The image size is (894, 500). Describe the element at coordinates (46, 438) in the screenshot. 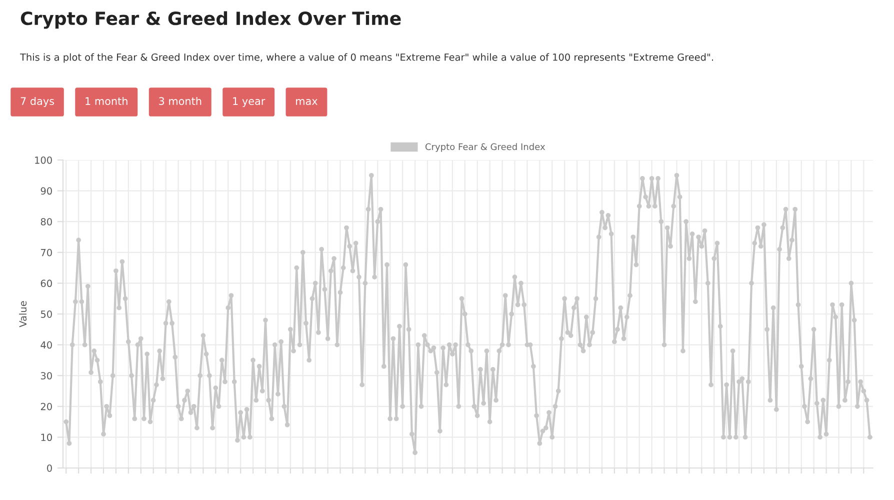

I see `y-tick-label: 10` at that location.